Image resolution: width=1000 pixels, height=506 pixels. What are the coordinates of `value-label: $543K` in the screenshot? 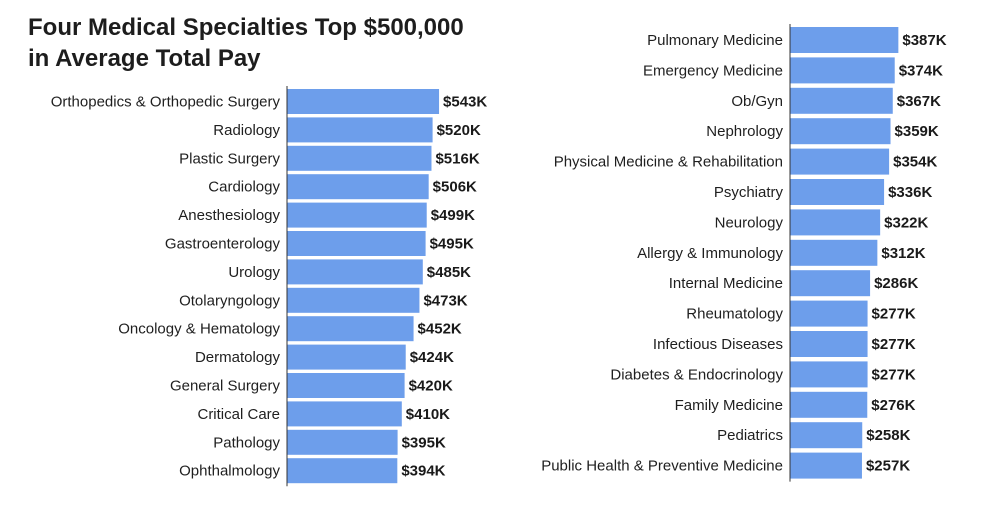 It's located at (465, 102).